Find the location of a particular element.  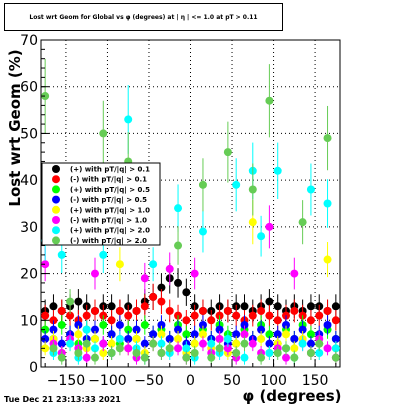

y-tick-label: 30 is located at coordinates (29, 228).